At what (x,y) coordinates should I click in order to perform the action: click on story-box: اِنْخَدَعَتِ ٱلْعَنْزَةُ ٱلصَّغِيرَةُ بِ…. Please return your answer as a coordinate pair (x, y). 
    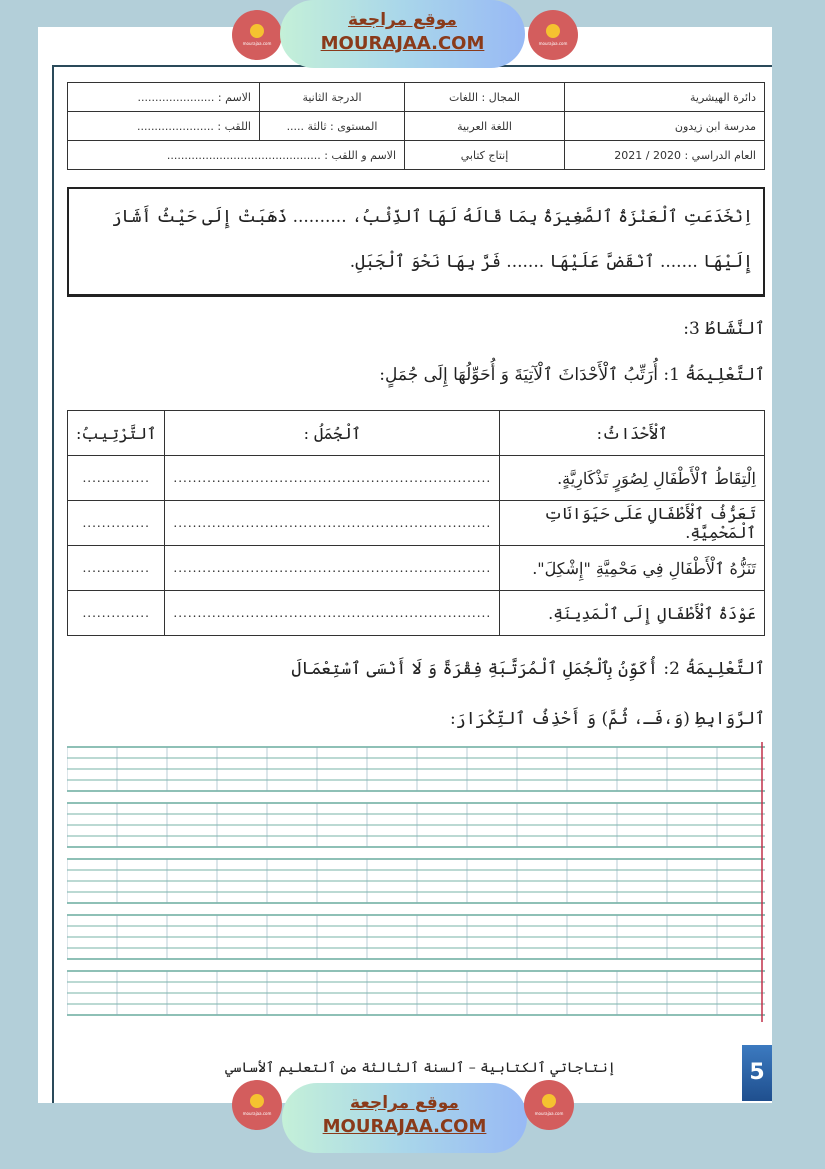
    Looking at the image, I should click on (416, 242).